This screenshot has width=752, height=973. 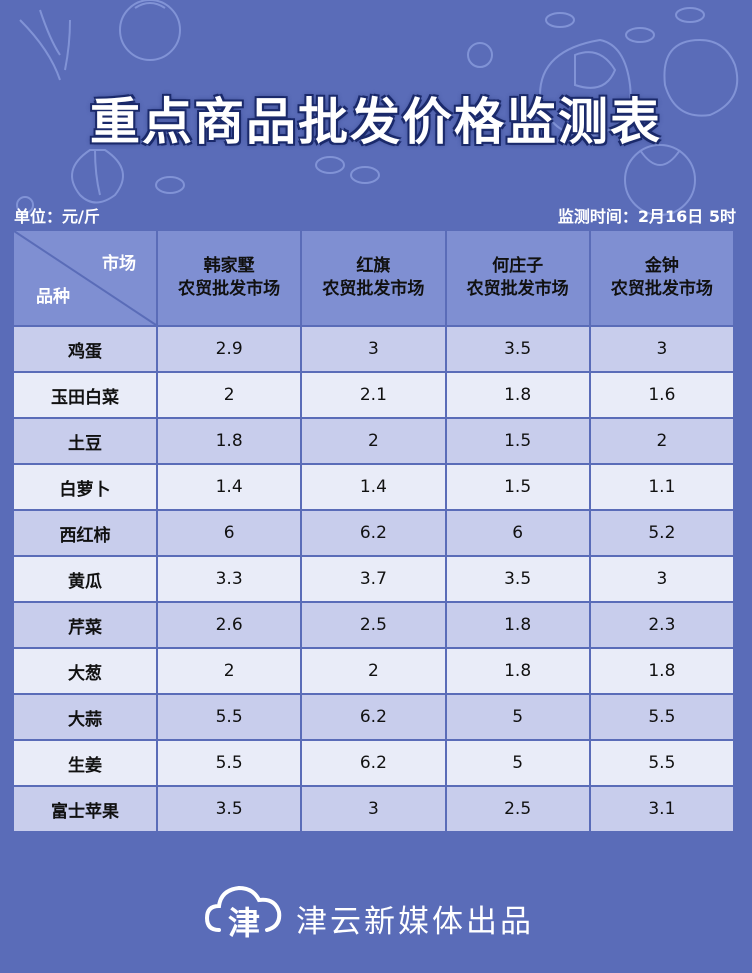 What do you see at coordinates (376, 122) in the screenshot?
I see `page-title: 重点商品批发价格监测表` at bounding box center [376, 122].